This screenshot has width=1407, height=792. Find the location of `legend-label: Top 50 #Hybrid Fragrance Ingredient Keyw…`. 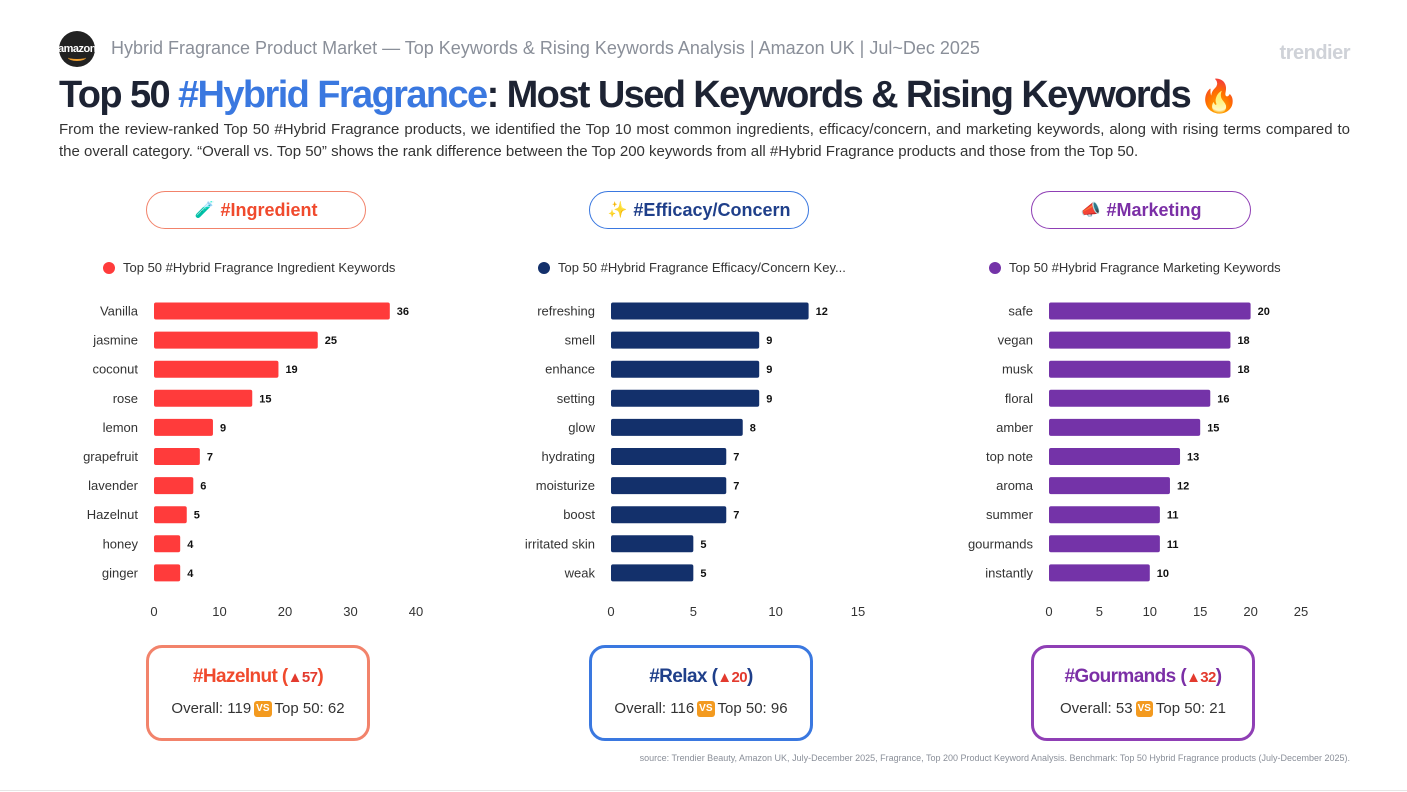

legend-label: Top 50 #Hybrid Fragrance Ingredient Keyw… is located at coordinates (259, 267).